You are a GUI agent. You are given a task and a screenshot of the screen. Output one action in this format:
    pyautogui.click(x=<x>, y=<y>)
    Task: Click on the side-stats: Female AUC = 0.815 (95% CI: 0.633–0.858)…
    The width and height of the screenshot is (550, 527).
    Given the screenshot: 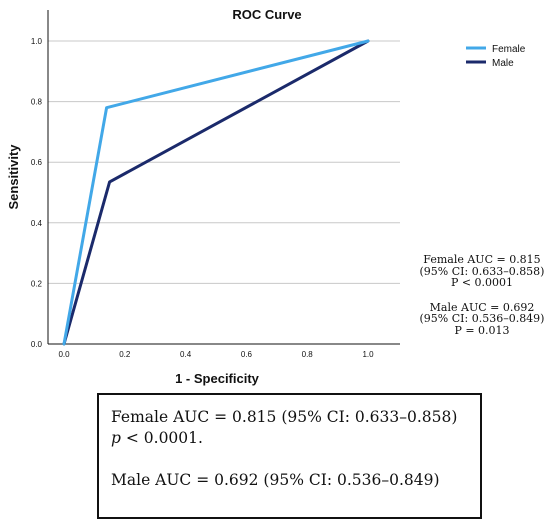 What is the action you would take?
    pyautogui.click(x=482, y=295)
    